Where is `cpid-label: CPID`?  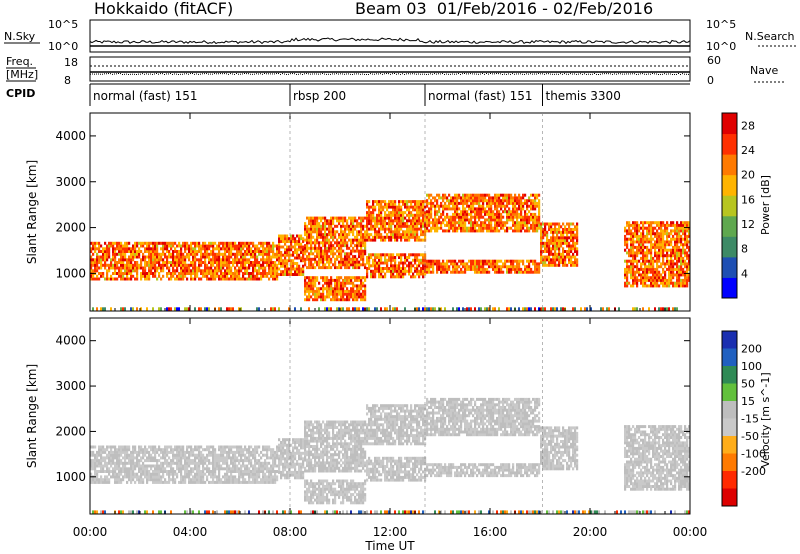
cpid-label: CPID is located at coordinates (20, 93).